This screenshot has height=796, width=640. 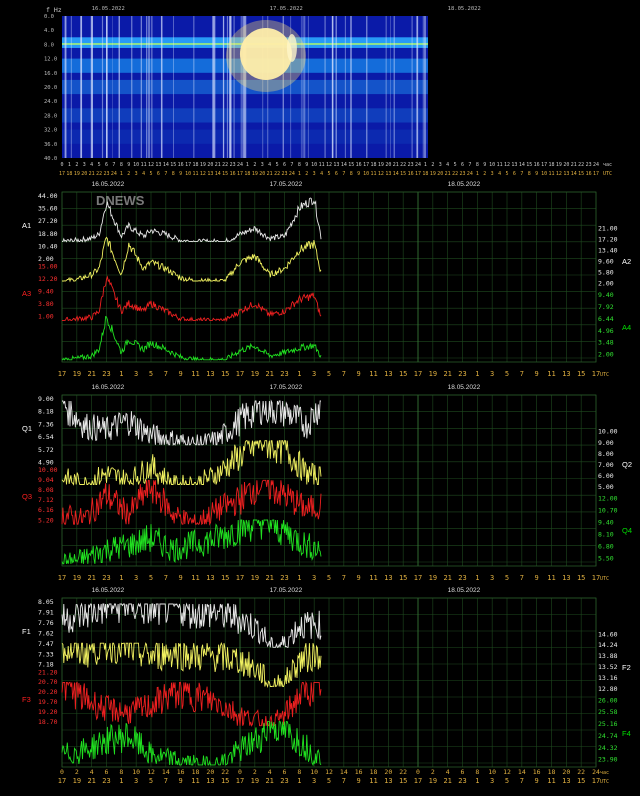 I want to click on local-hour-tick: 19, so click(x=203, y=165).